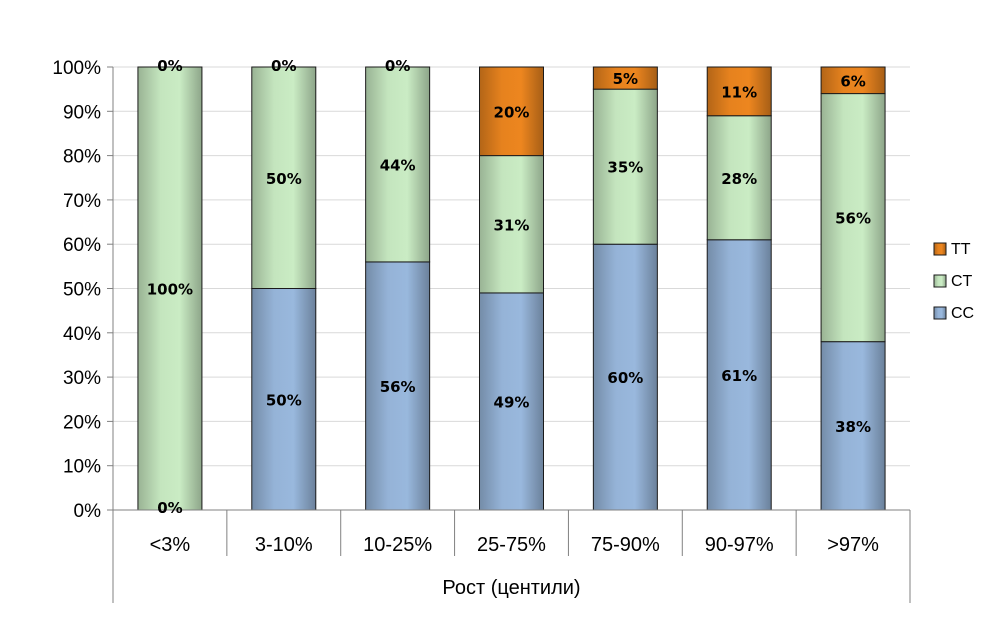 The width and height of the screenshot is (1008, 637). I want to click on legend-swatch-tt, so click(940, 249).